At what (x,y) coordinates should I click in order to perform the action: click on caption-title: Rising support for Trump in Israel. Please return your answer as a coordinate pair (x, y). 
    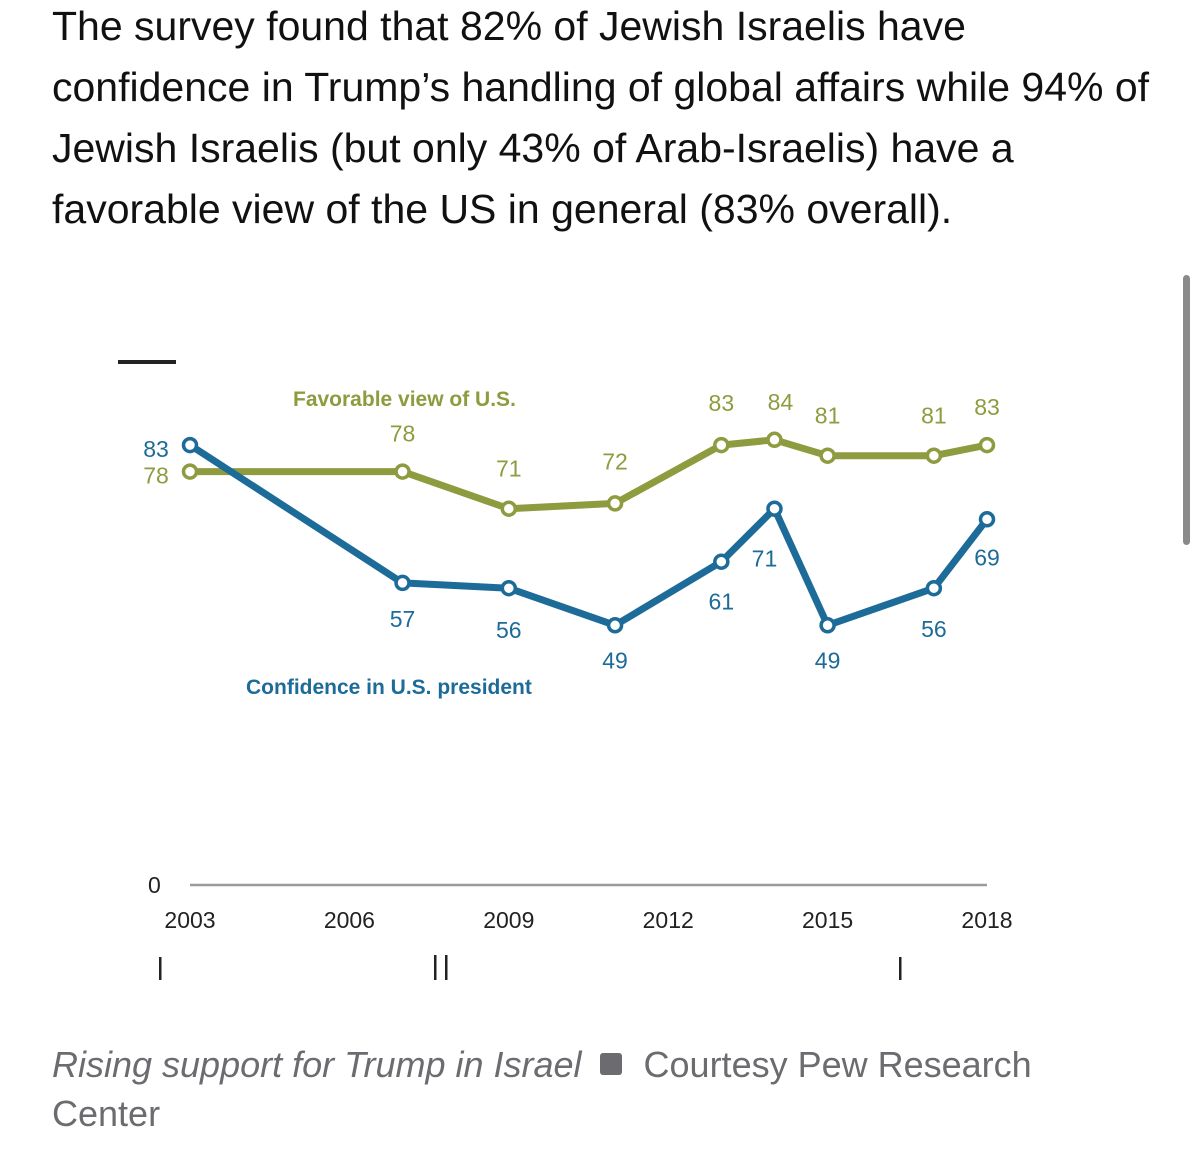
    Looking at the image, I should click on (317, 1064).